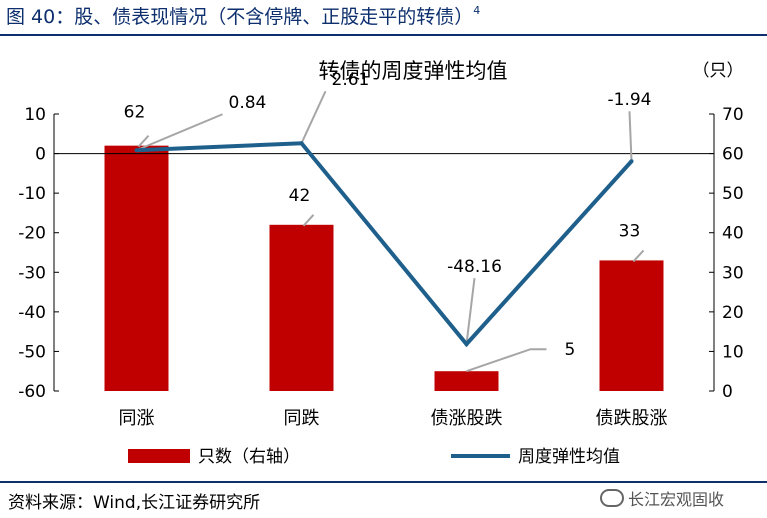 This screenshot has height=518, width=767. I want to click on right-axis-unit: （只）, so click(718, 71).